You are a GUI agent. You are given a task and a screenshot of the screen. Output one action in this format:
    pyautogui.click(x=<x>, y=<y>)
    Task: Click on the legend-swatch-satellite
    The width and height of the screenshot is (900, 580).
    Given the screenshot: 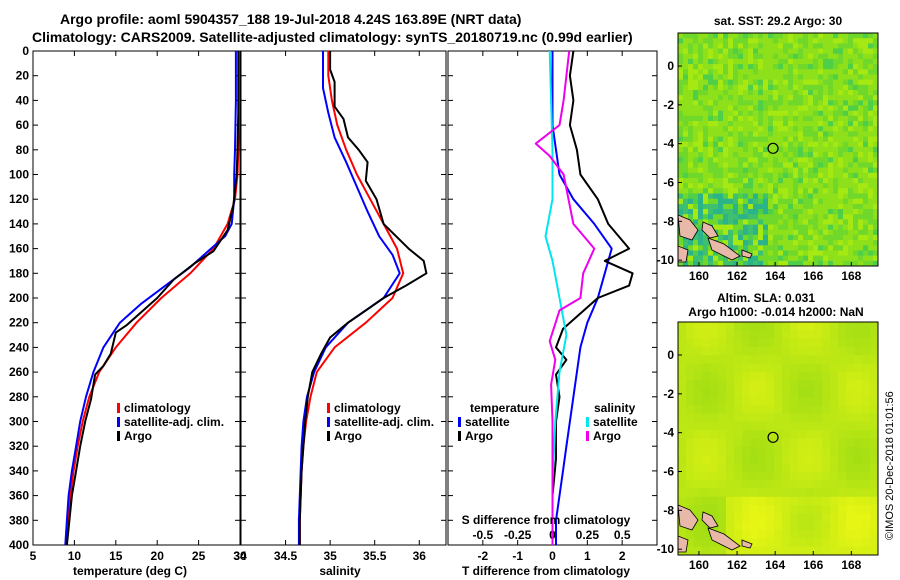 What is the action you would take?
    pyautogui.click(x=118, y=422)
    